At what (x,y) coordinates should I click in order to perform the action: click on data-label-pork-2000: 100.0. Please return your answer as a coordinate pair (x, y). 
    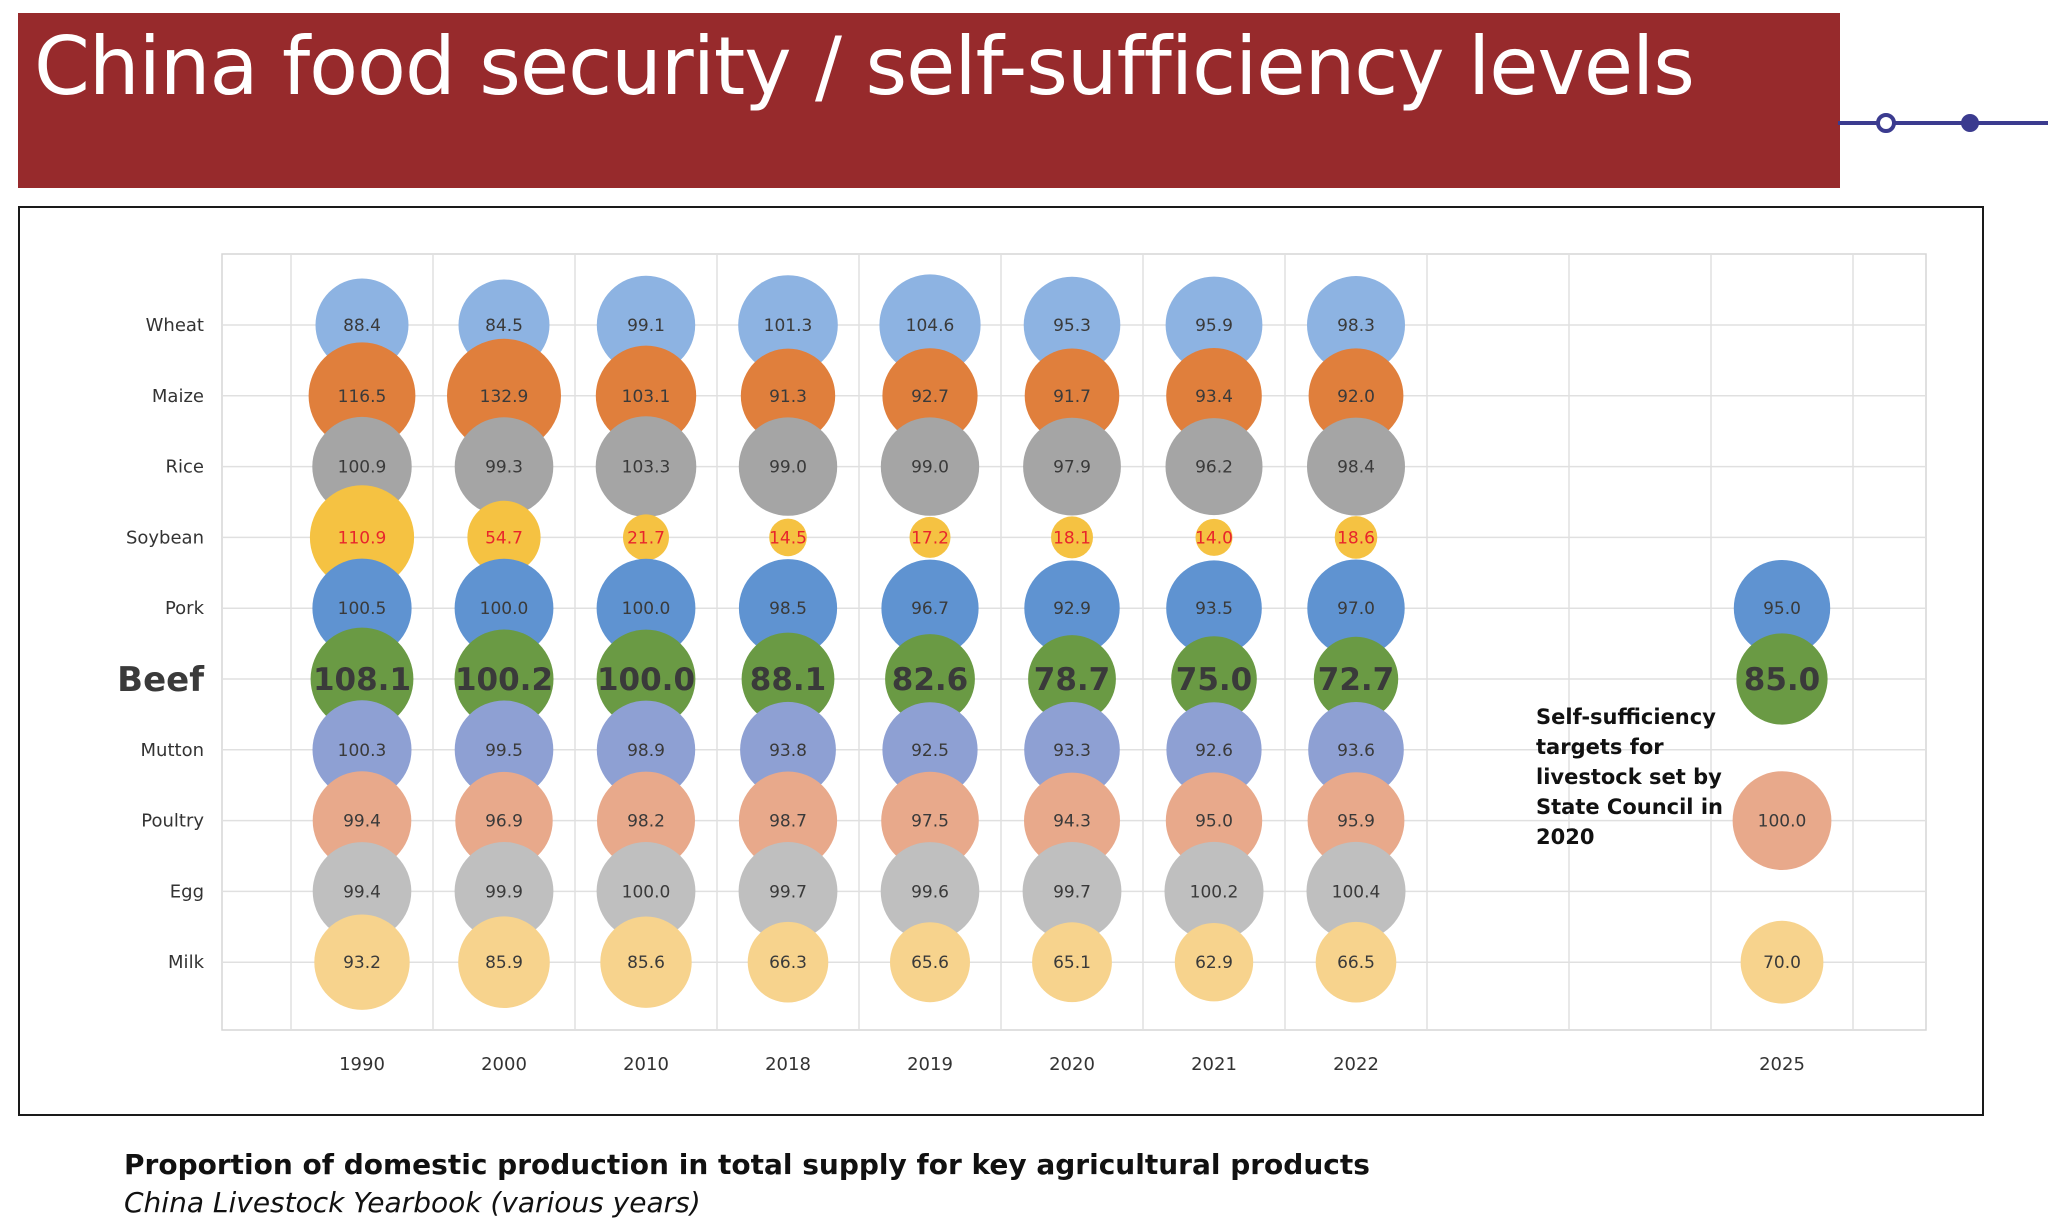
    Looking at the image, I should click on (504, 609).